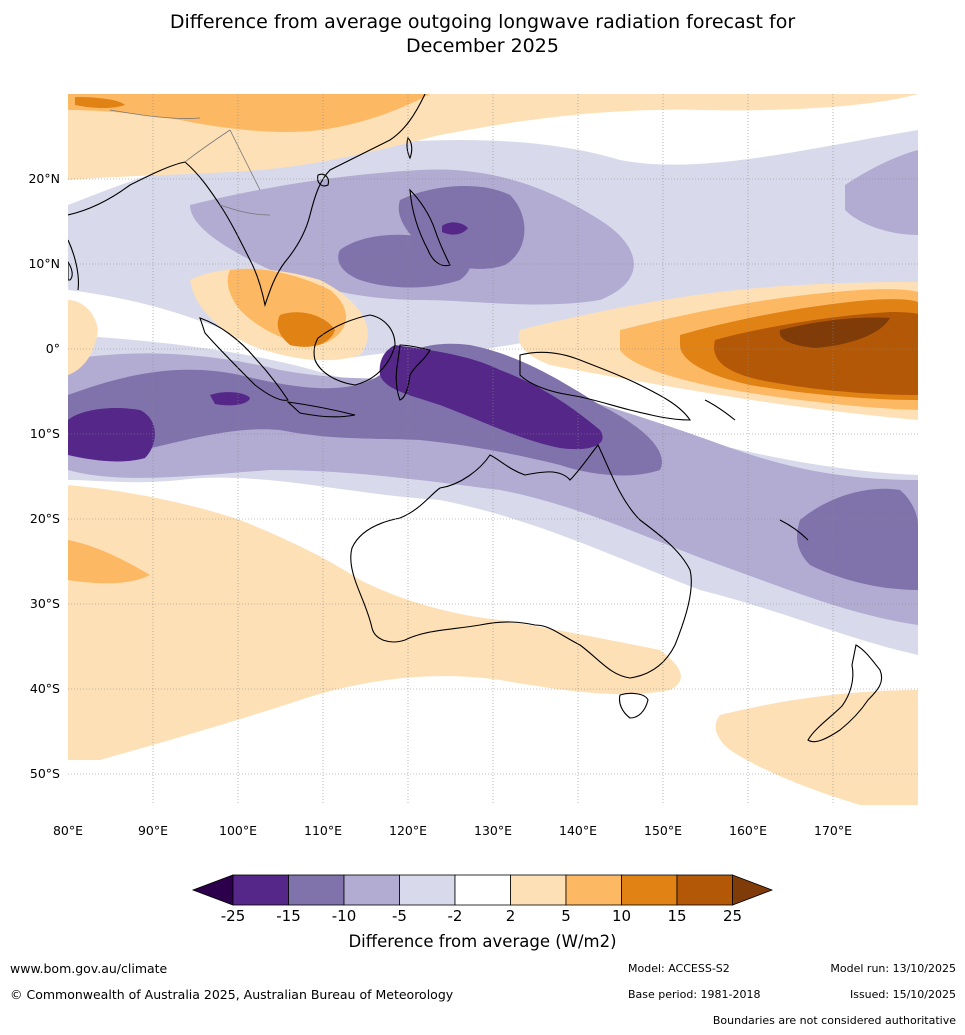 The height and width of the screenshot is (1035, 965). I want to click on lat-label: 50°S, so click(44, 773).